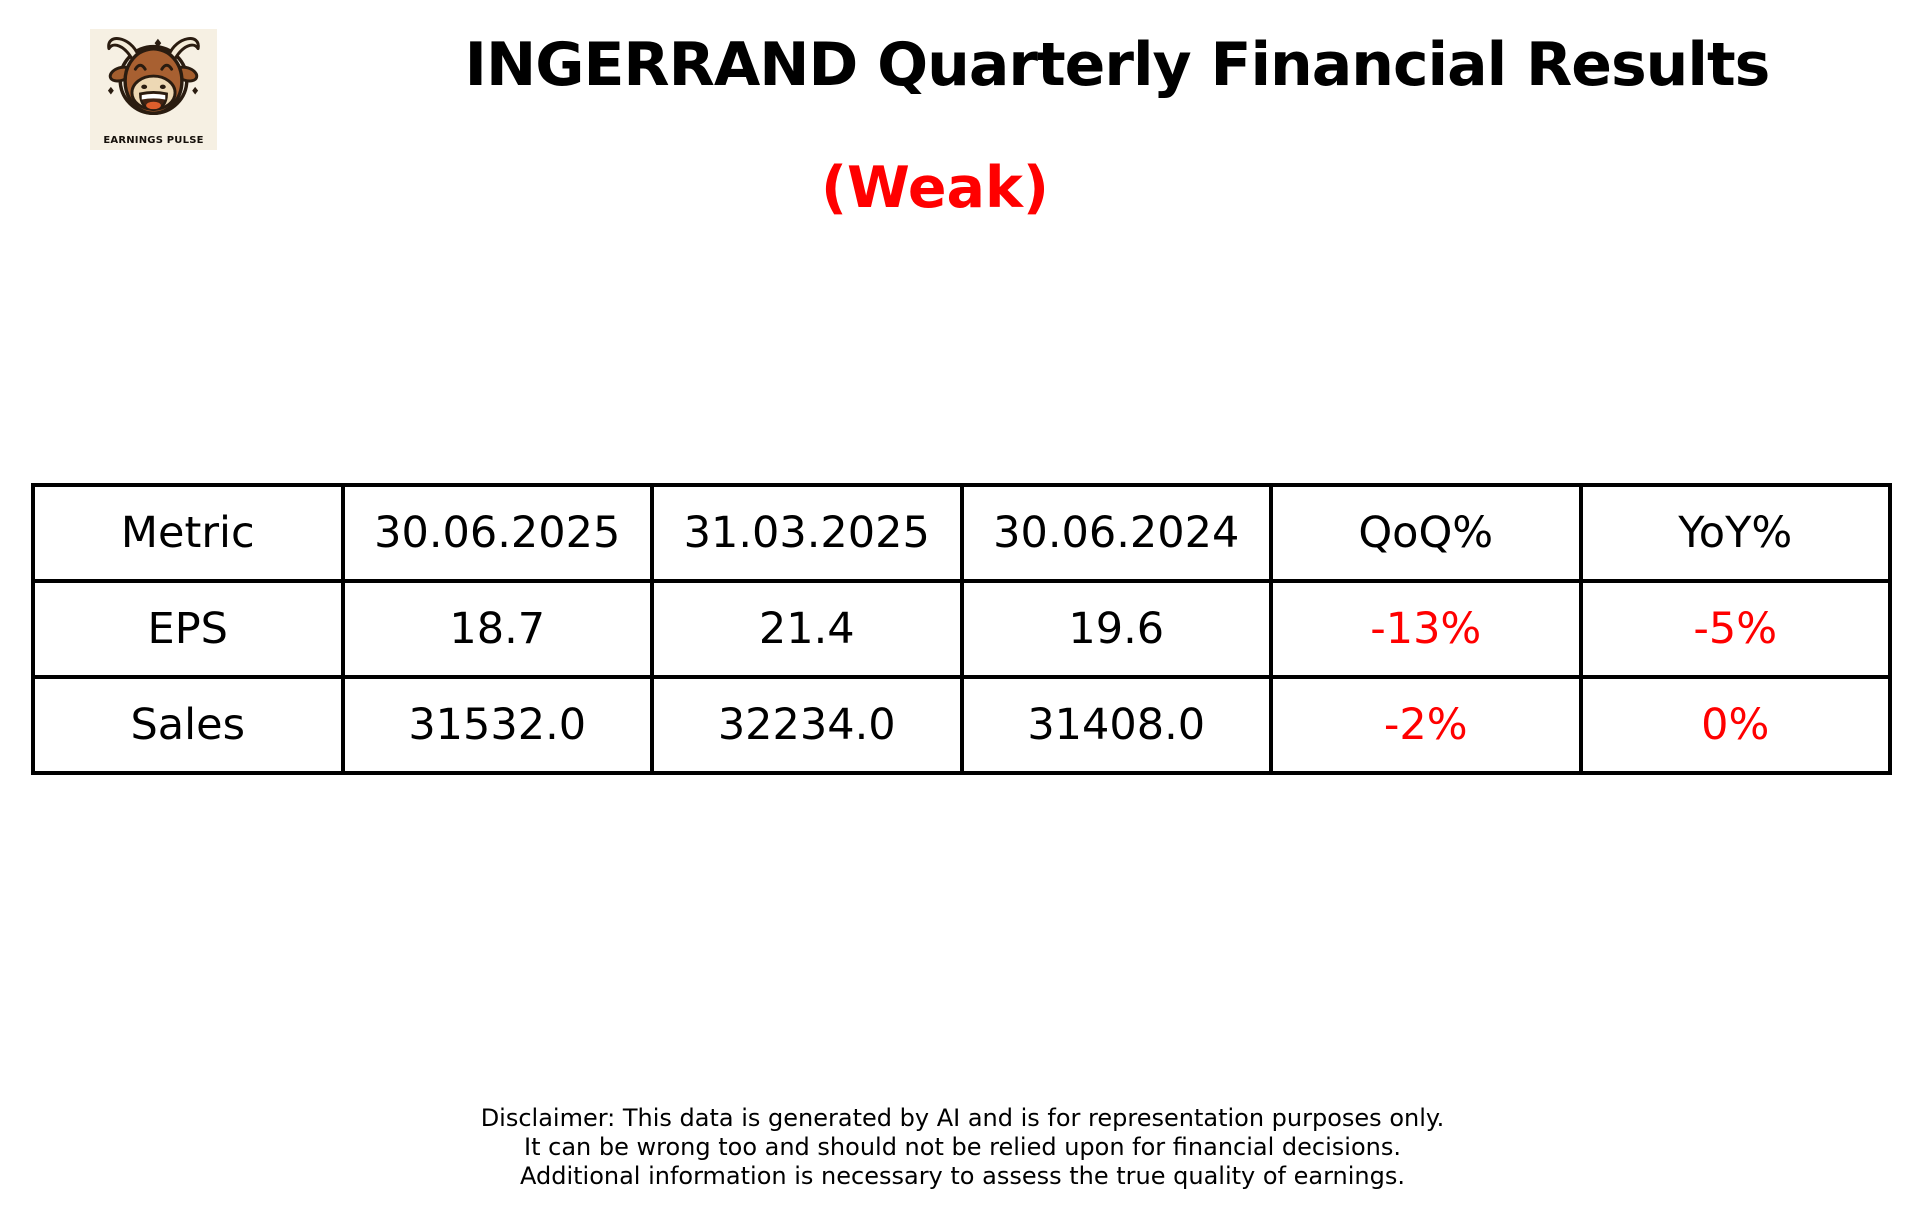 The height and width of the screenshot is (1220, 1919). Describe the element at coordinates (1116, 725) in the screenshot. I see `cell-value: 31408.0` at that location.